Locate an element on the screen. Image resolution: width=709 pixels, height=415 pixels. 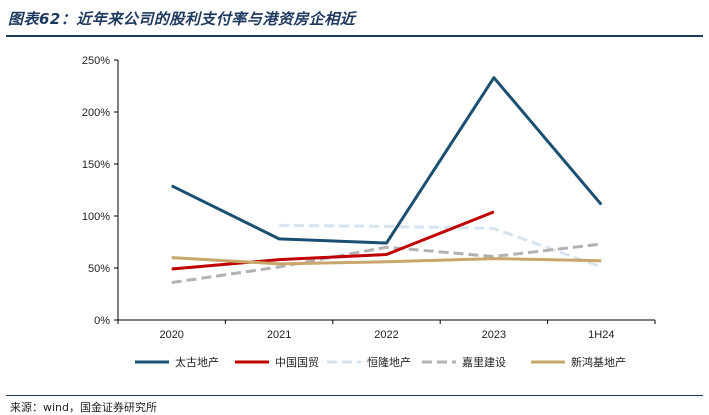
x-tick-label: 2023 is located at coordinates (494, 335).